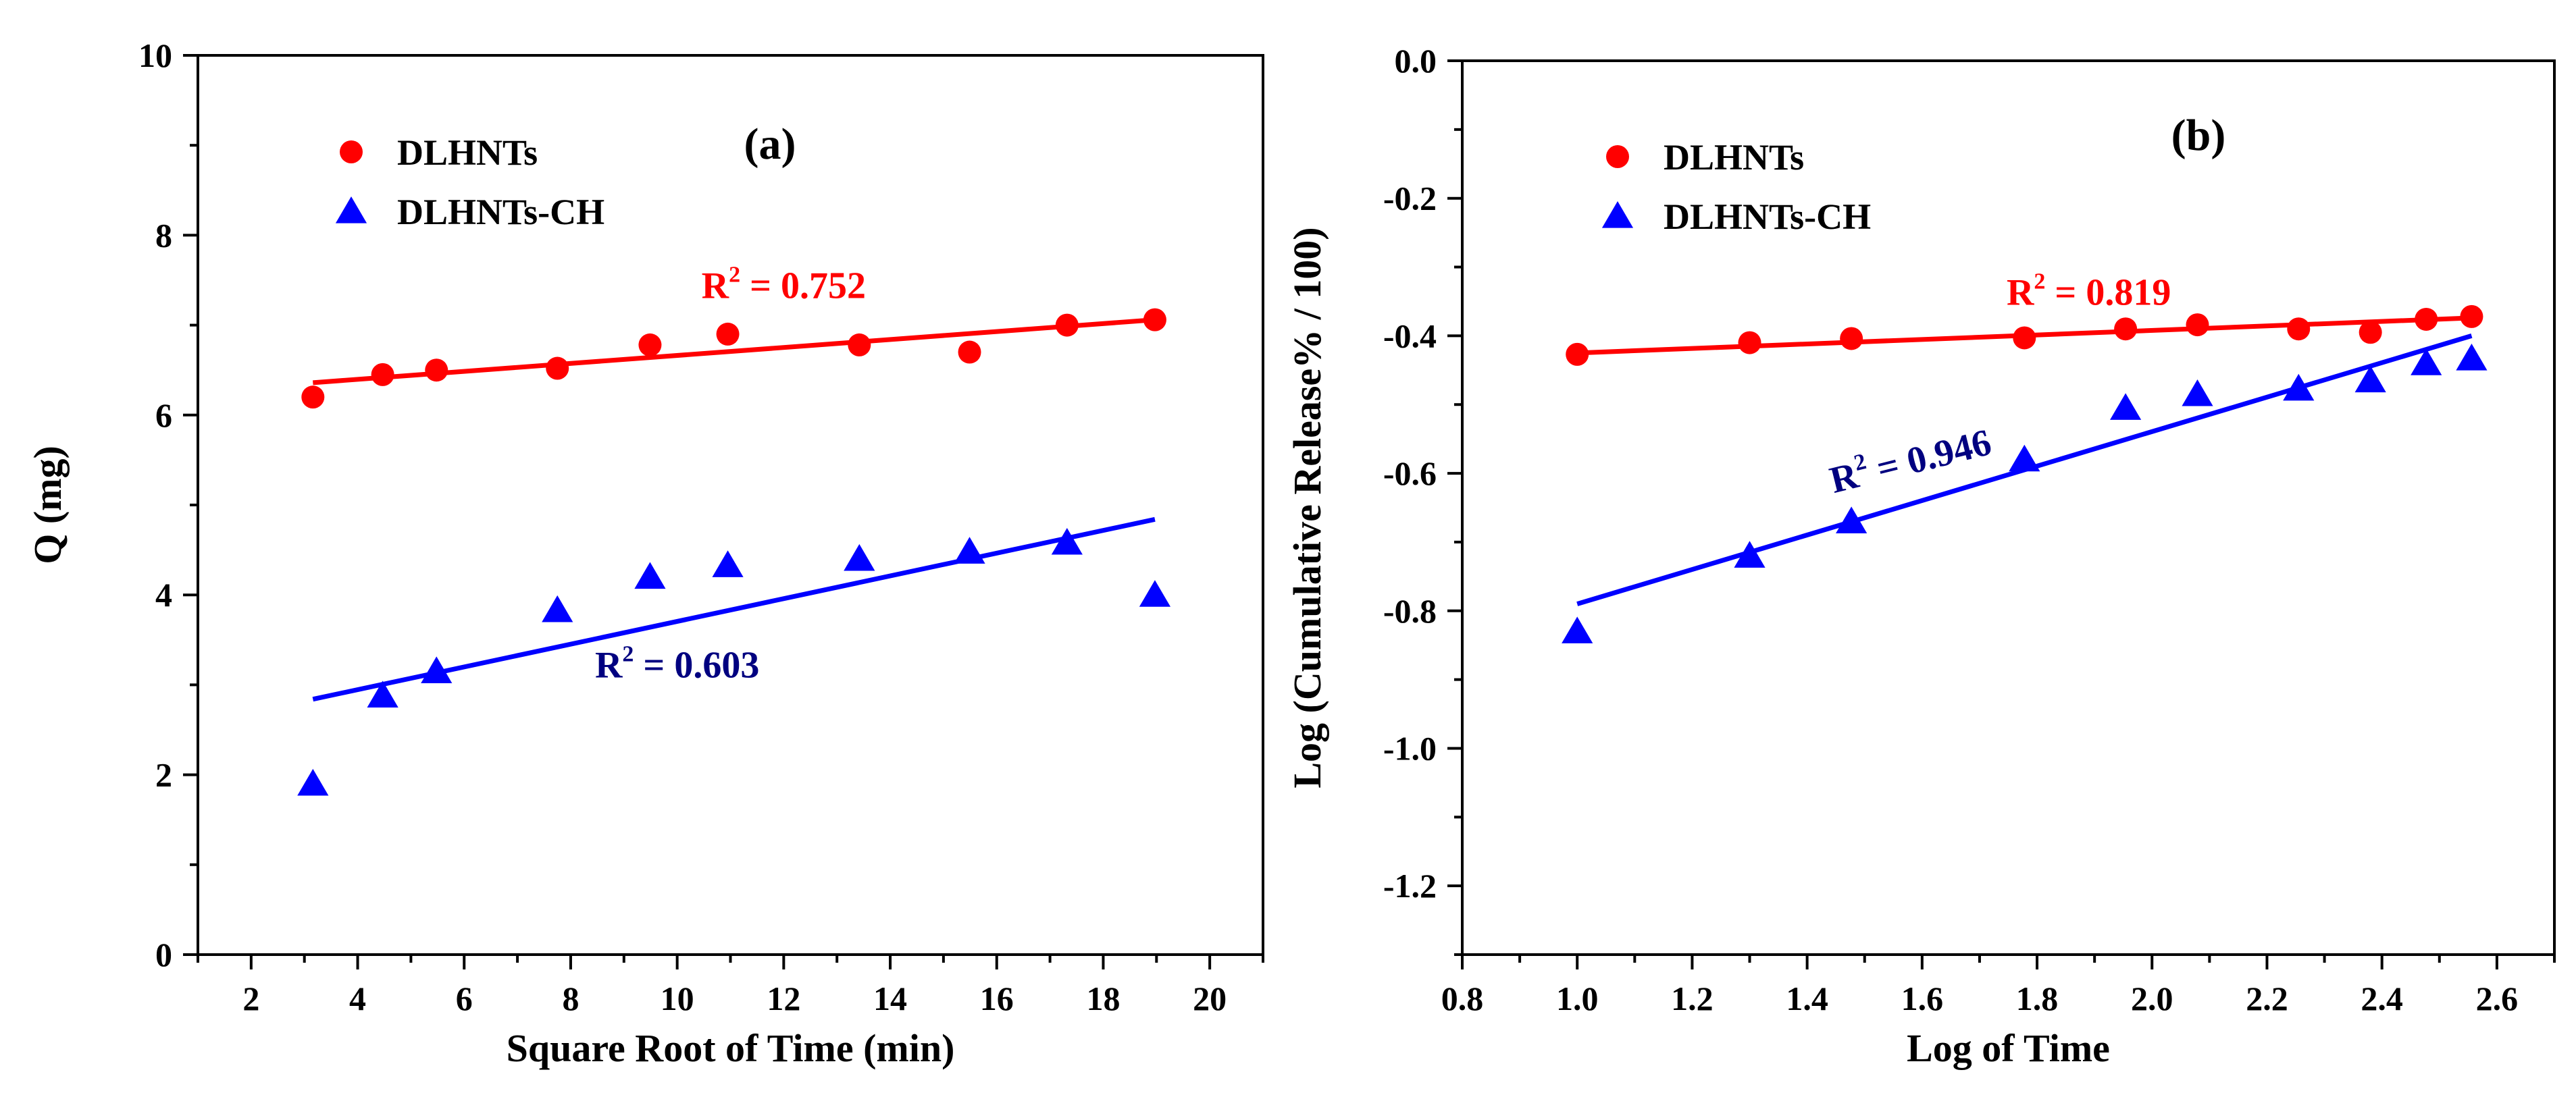 This screenshot has width=2576, height=1093. I want to click on r2-label: R2 = 0.603, so click(677, 664).